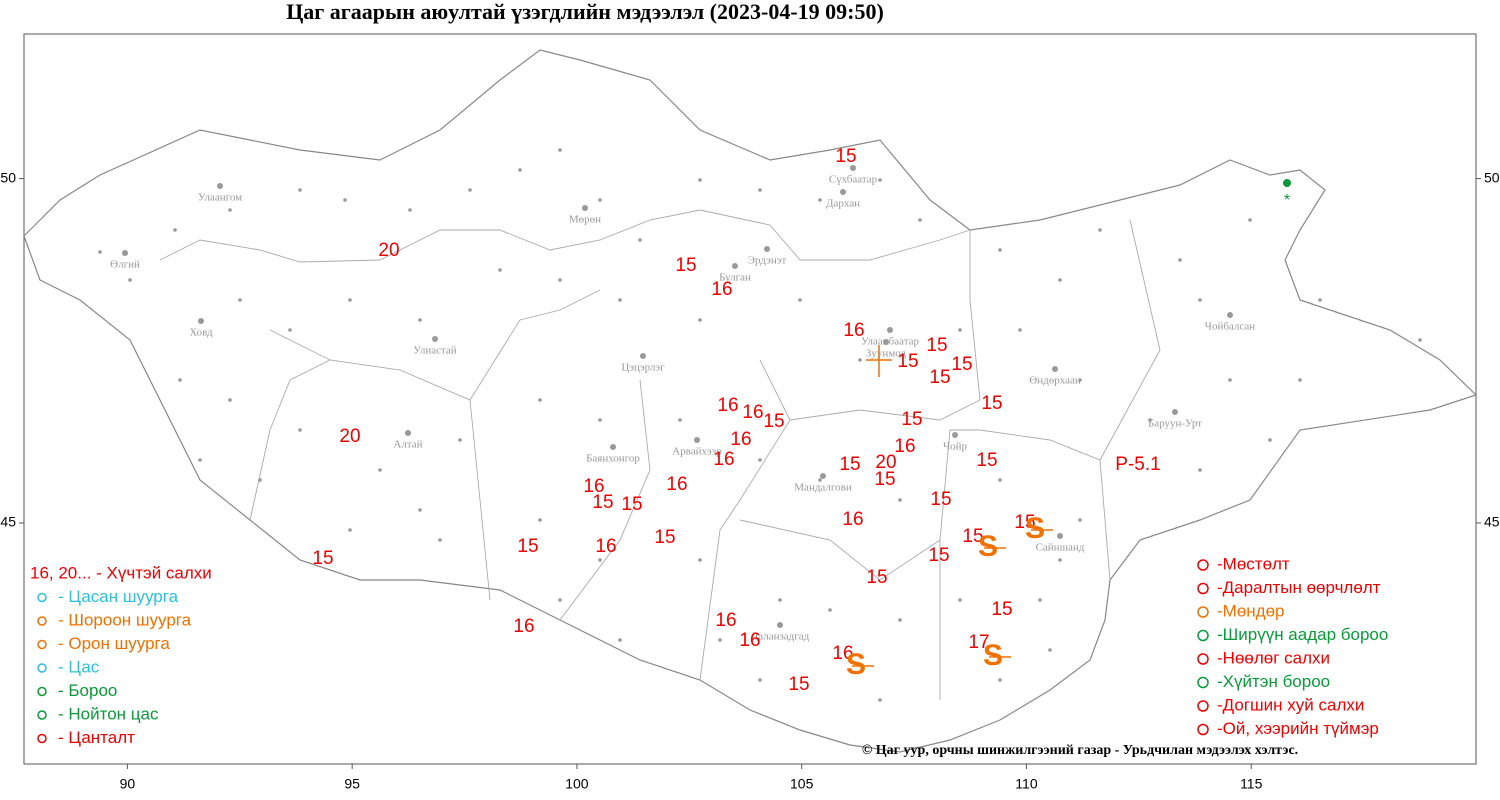 The height and width of the screenshot is (800, 1500). Describe the element at coordinates (352, 784) in the screenshot. I see `x-tick-label: 95` at that location.